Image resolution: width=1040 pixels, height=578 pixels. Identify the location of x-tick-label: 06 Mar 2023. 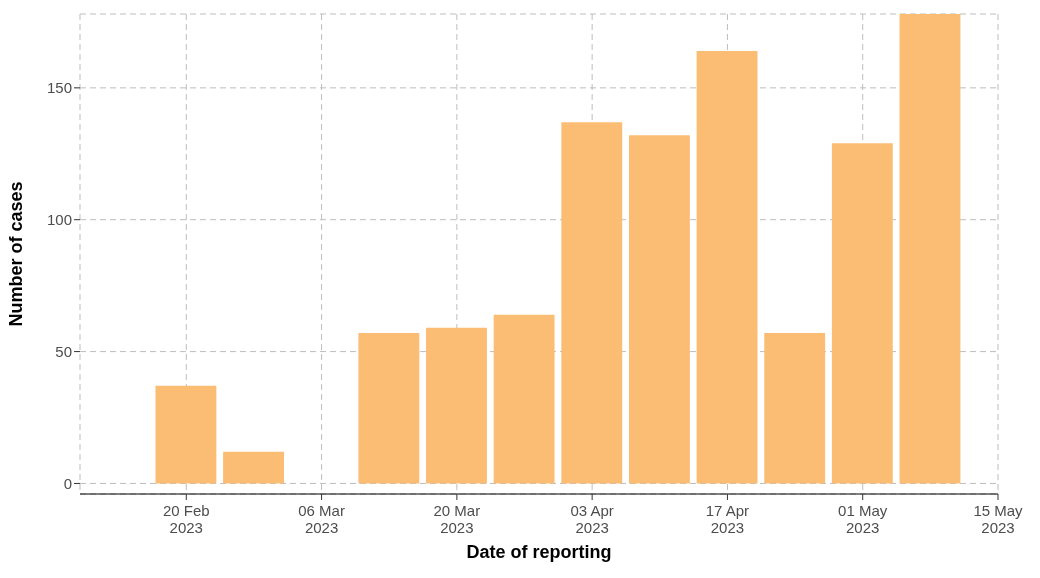
(321, 519).